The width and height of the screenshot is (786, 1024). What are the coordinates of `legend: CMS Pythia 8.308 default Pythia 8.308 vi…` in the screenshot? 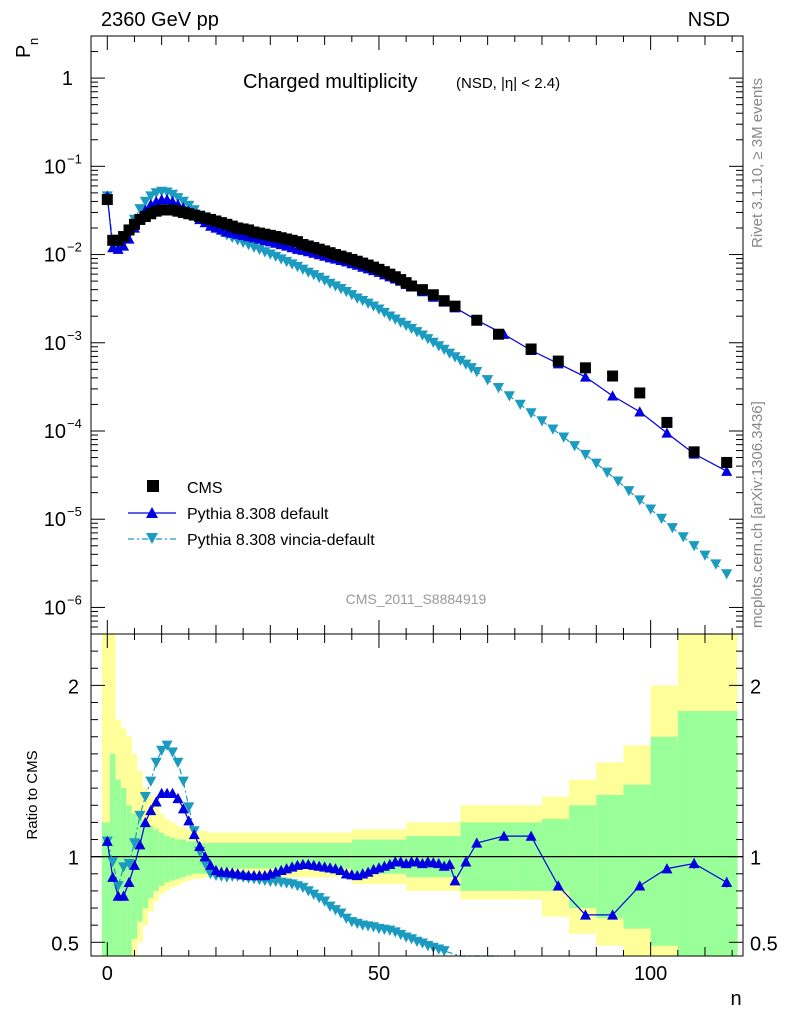 It's located at (251, 514).